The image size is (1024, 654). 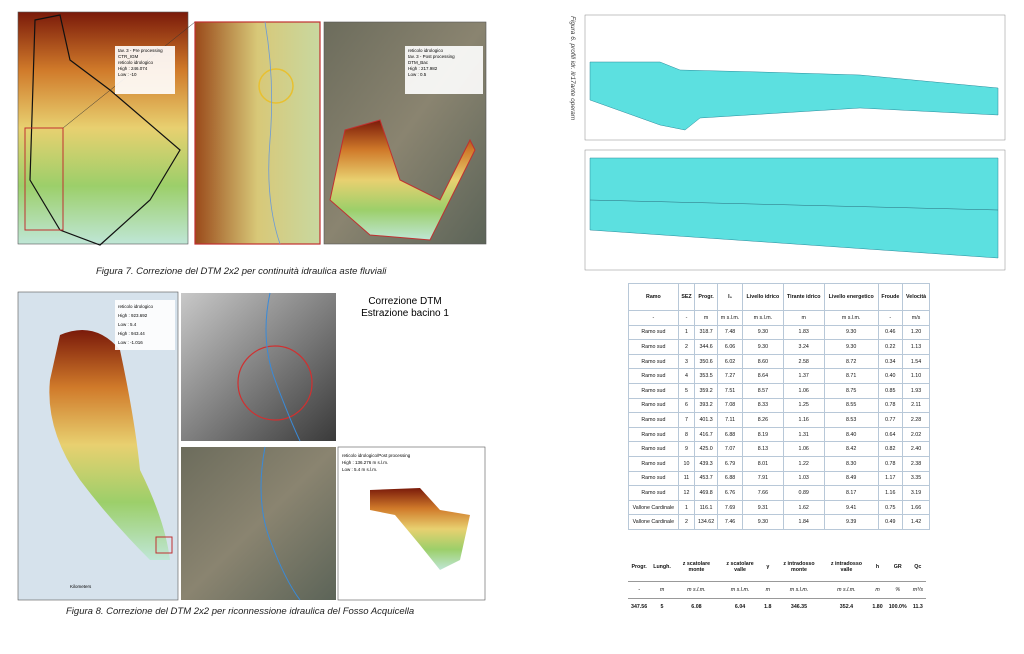 I want to click on cell: 2.02, so click(x=916, y=434).